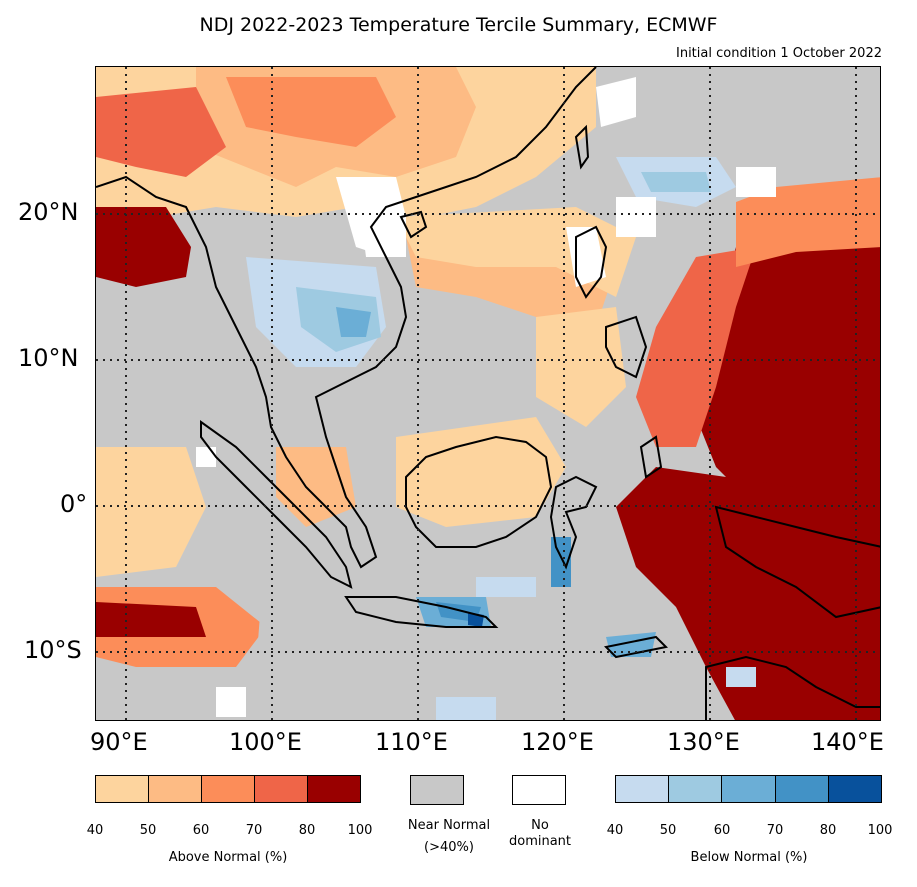  Describe the element at coordinates (74, 504) in the screenshot. I see `lat-label-0: 0°` at that location.